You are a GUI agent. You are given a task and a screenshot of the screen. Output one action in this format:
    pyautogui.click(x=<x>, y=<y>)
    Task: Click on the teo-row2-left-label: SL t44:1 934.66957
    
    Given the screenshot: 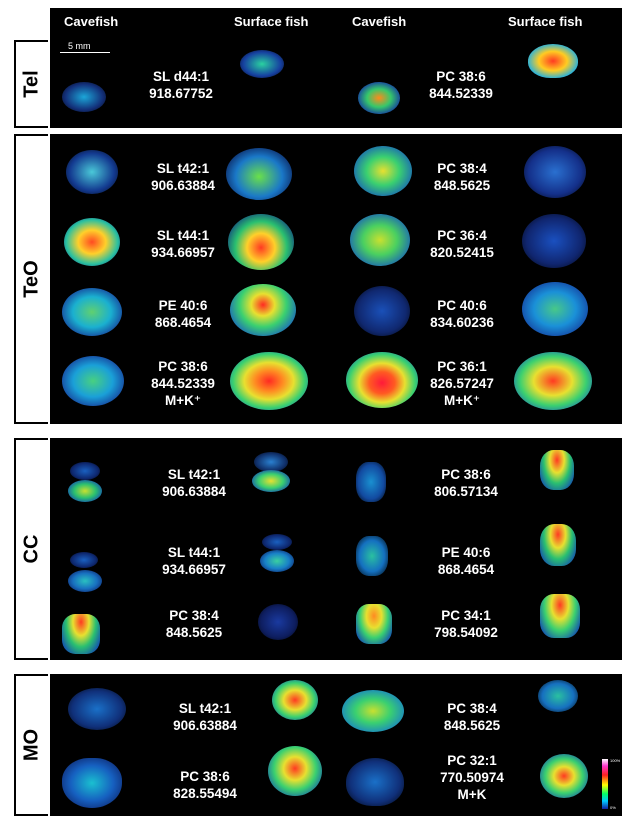 What is the action you would take?
    pyautogui.click(x=183, y=244)
    